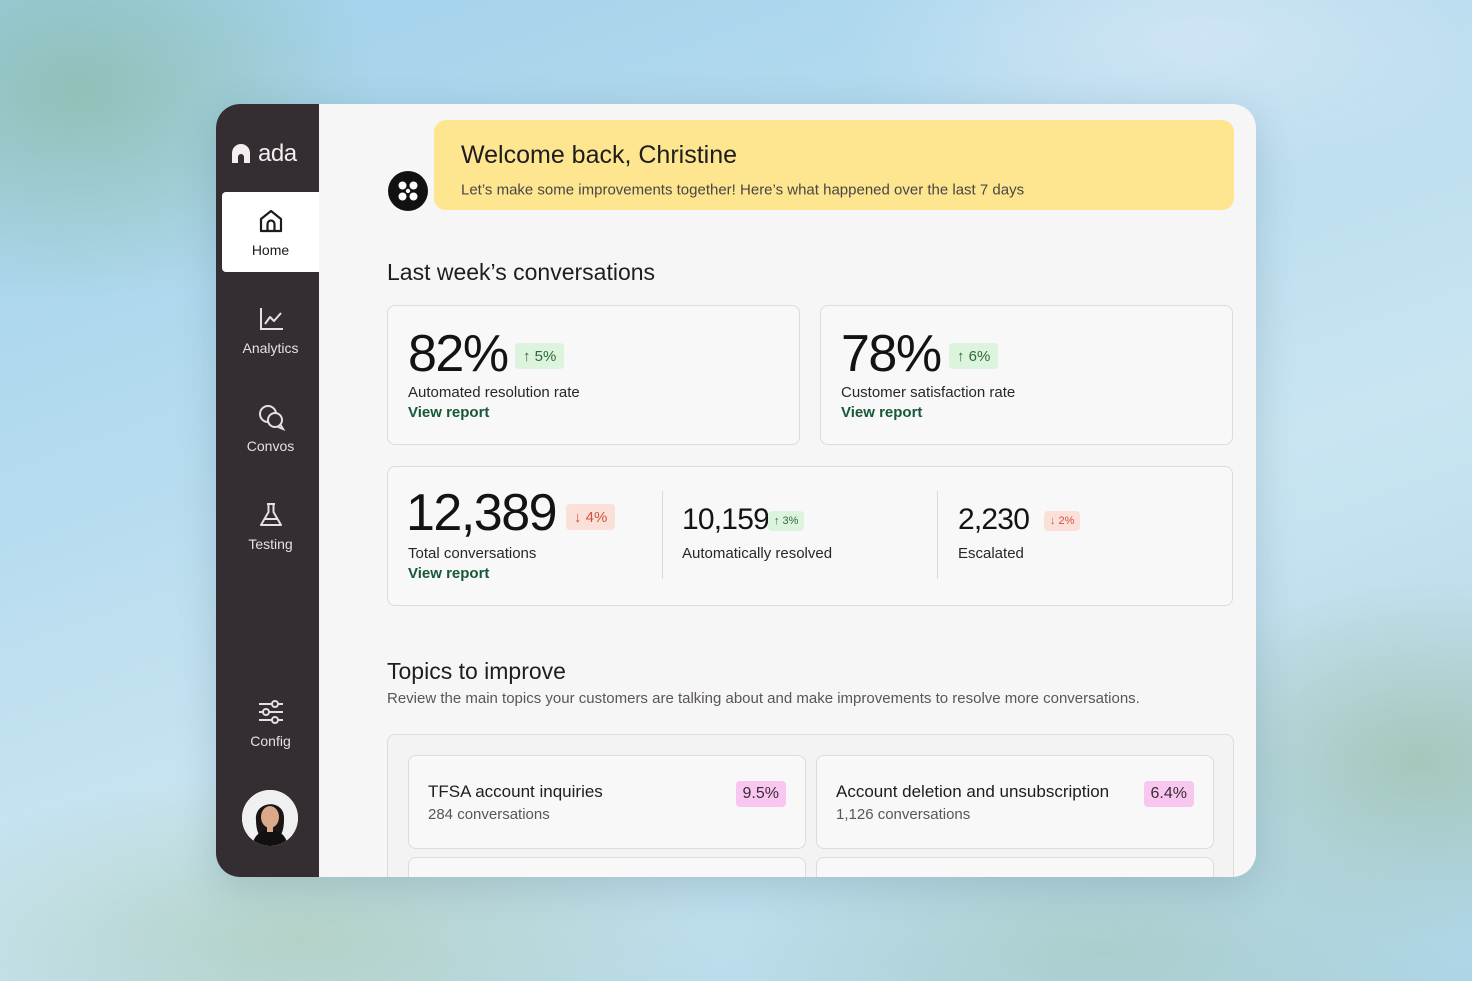 The width and height of the screenshot is (1472, 981). What do you see at coordinates (882, 412) in the screenshot?
I see `satisfaction-view-report-link: View report` at bounding box center [882, 412].